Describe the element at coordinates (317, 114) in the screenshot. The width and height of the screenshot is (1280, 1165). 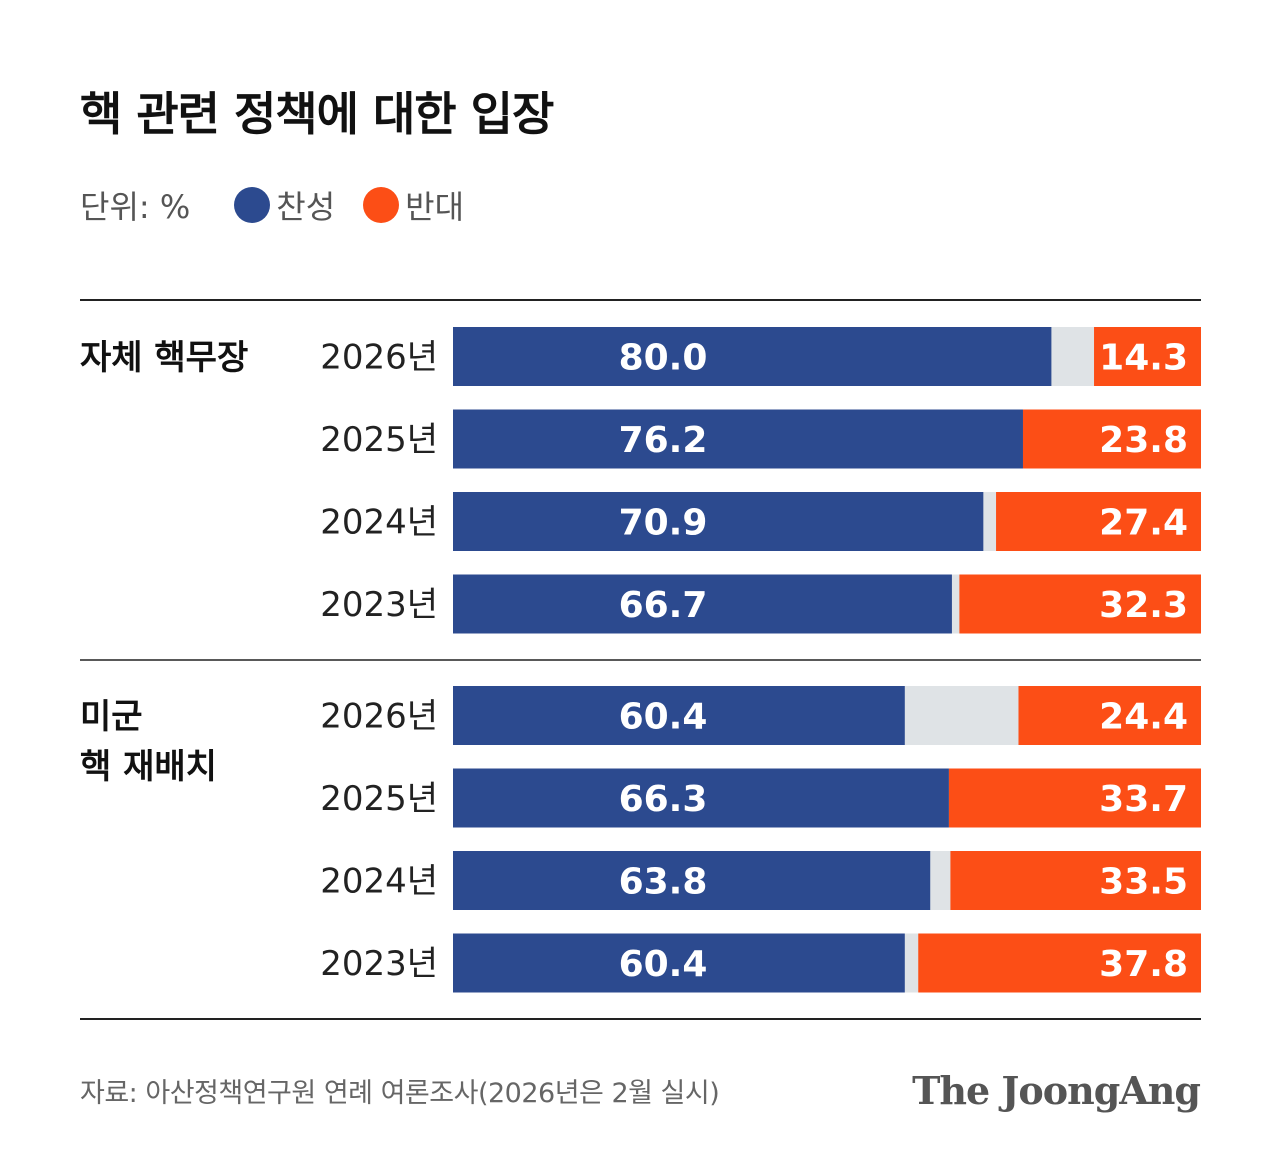
I see `chart-title: 핵 관련 정책에 대한 입장` at that location.